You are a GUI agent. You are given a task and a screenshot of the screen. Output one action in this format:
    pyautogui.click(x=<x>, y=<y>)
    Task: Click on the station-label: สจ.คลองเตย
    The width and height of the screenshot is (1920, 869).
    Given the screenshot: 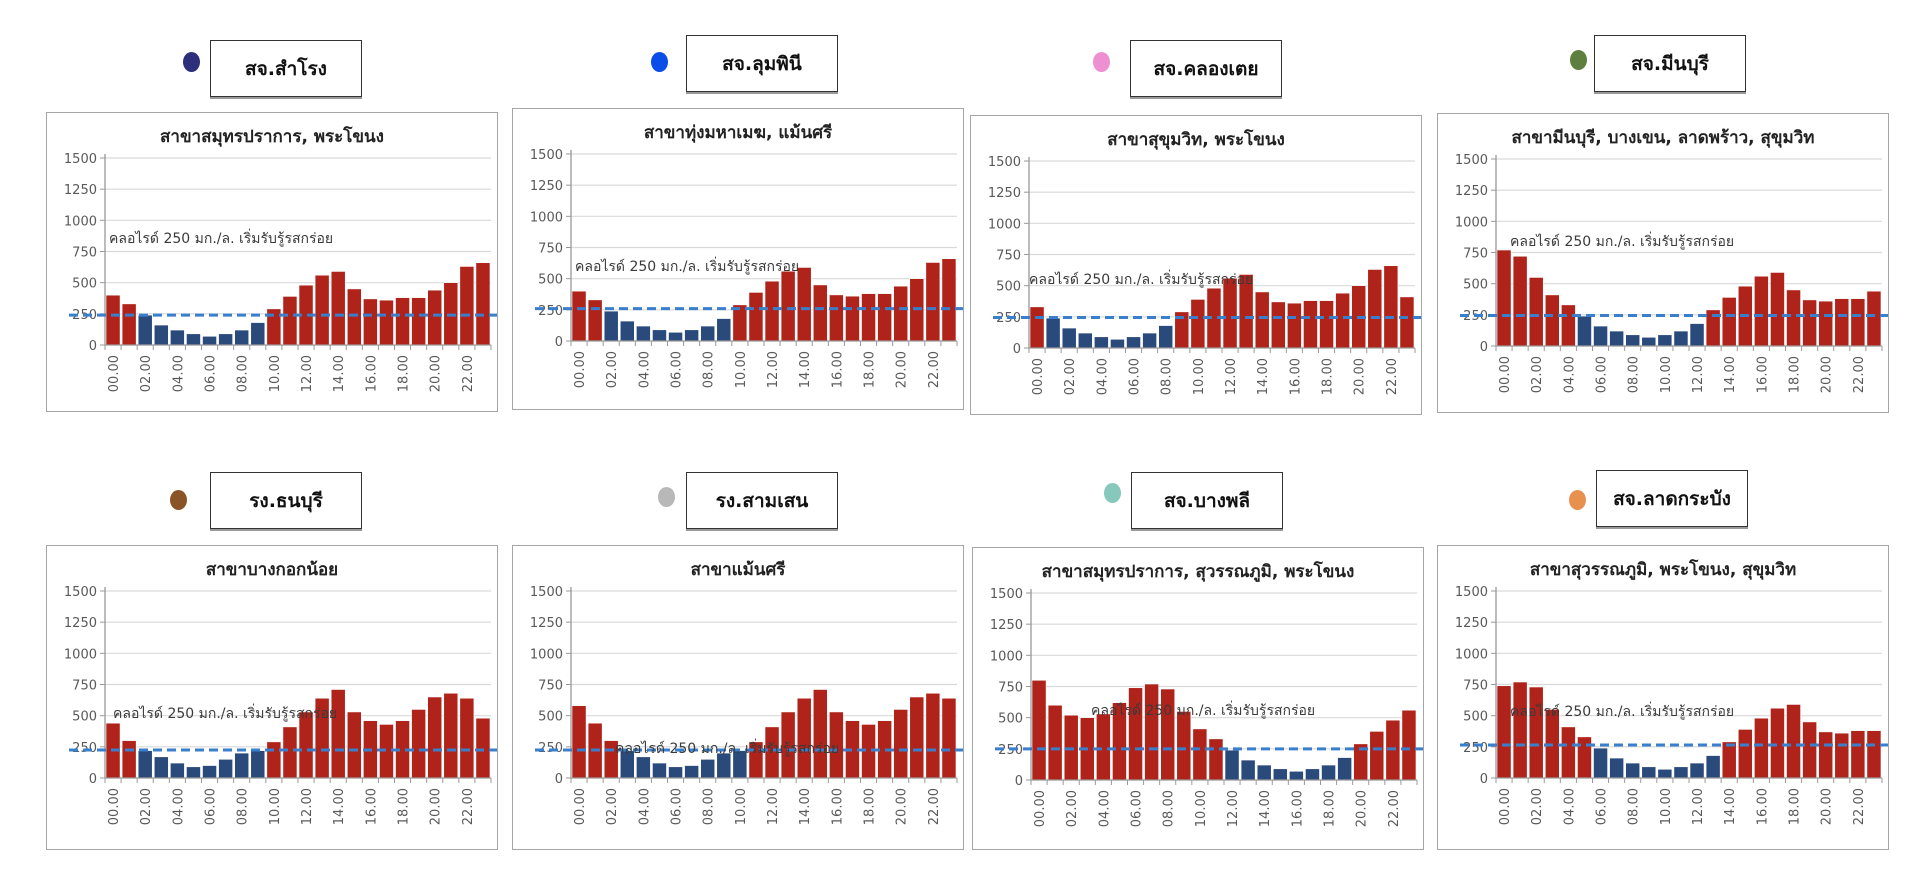 What is the action you would take?
    pyautogui.click(x=1206, y=68)
    